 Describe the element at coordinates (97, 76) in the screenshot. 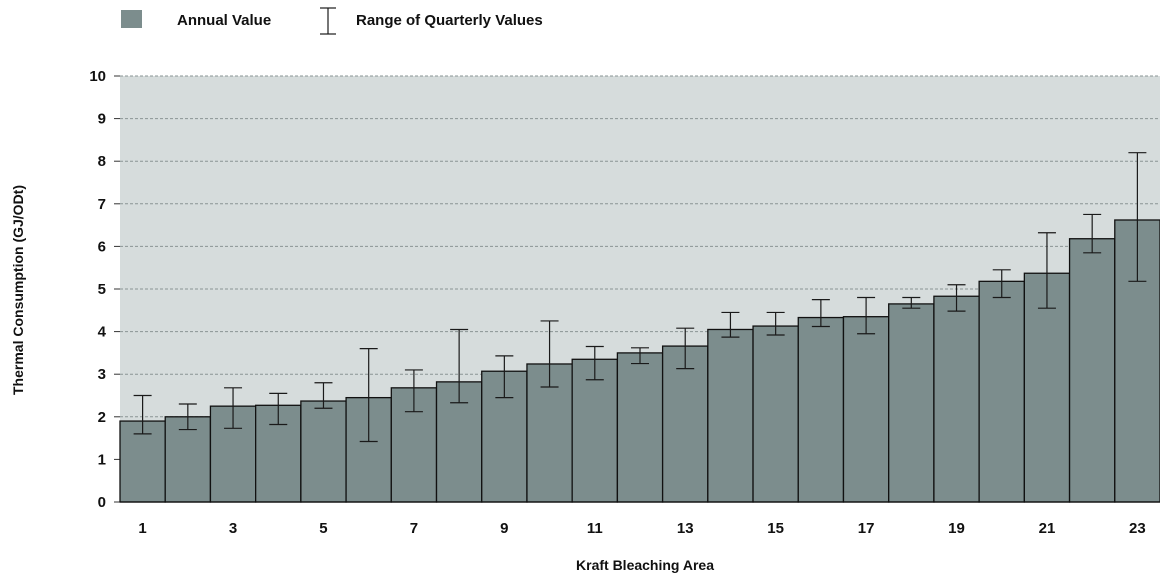

I see `y-tick-label: 10` at that location.